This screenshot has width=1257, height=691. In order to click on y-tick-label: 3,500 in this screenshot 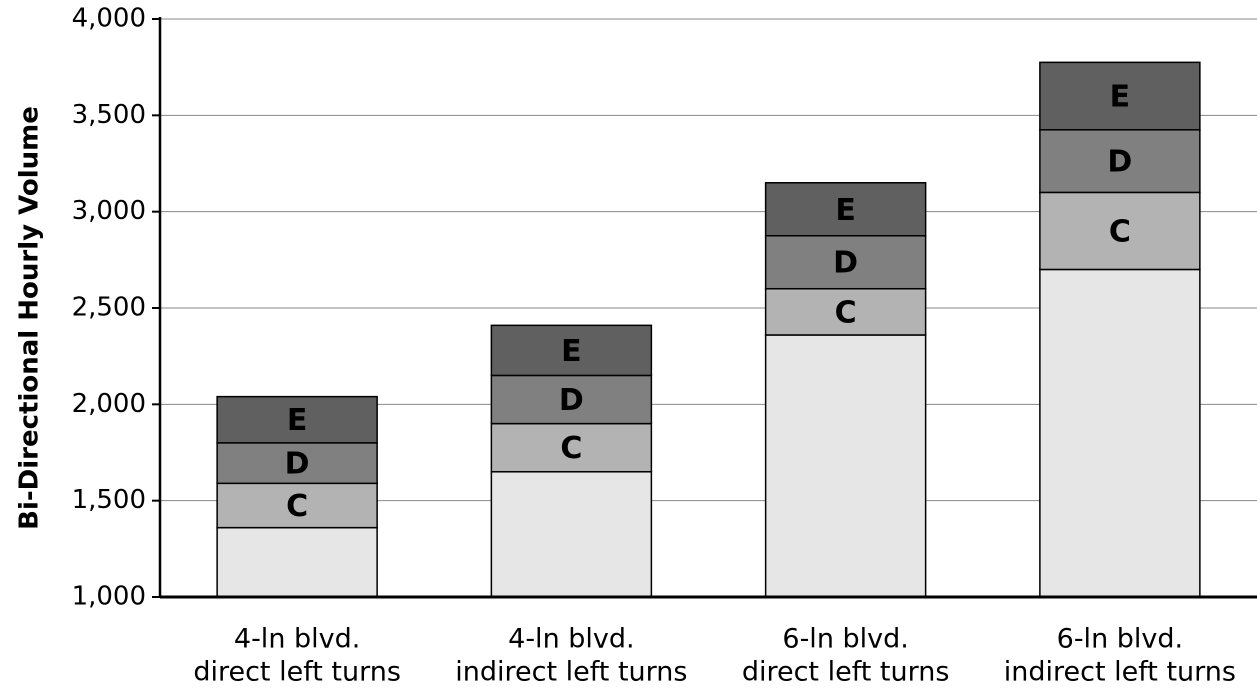, I will do `click(109, 115)`.